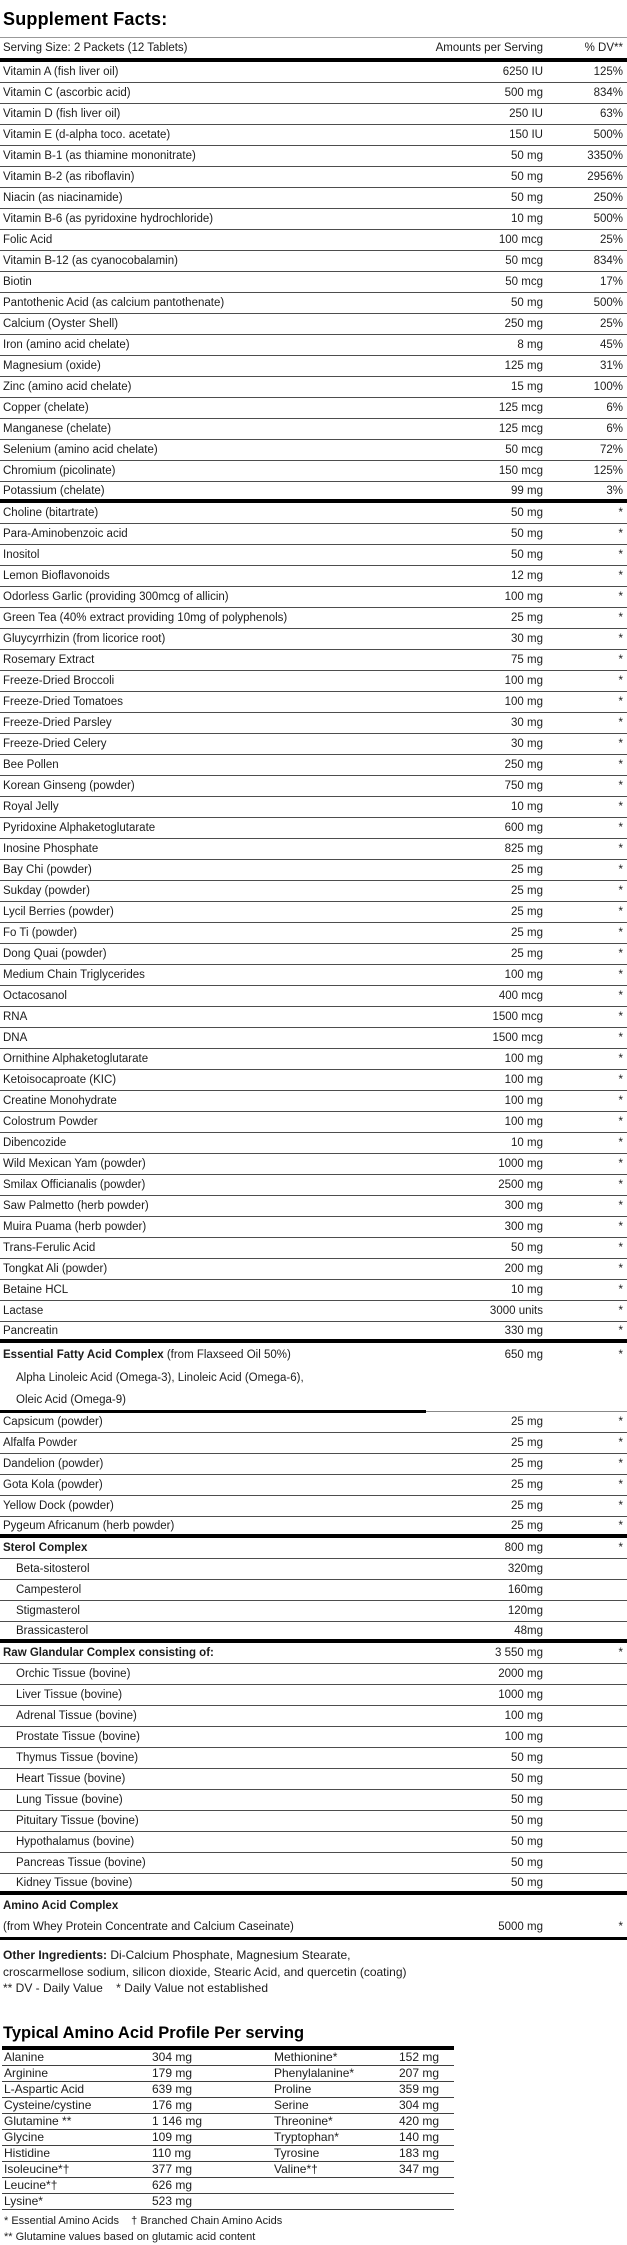 The width and height of the screenshot is (627, 2245). I want to click on row-amount: 125 mcg, so click(520, 429).